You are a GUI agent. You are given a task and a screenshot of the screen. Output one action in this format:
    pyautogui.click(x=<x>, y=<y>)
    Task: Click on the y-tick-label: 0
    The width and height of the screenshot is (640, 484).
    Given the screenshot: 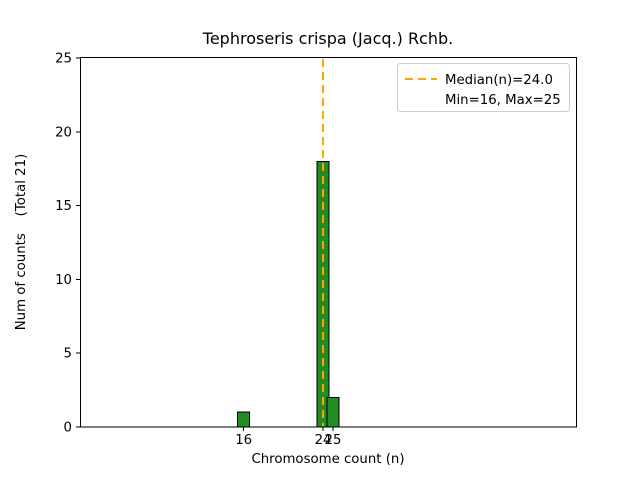 What is the action you would take?
    pyautogui.click(x=68, y=428)
    